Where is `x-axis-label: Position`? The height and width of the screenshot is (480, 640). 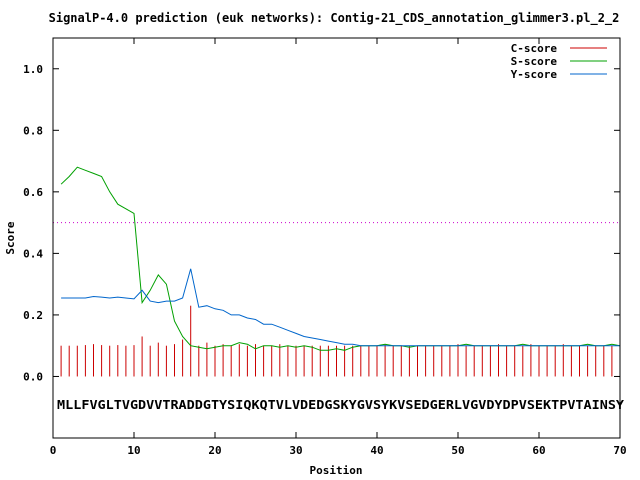
x-axis-label: Position is located at coordinates (336, 470).